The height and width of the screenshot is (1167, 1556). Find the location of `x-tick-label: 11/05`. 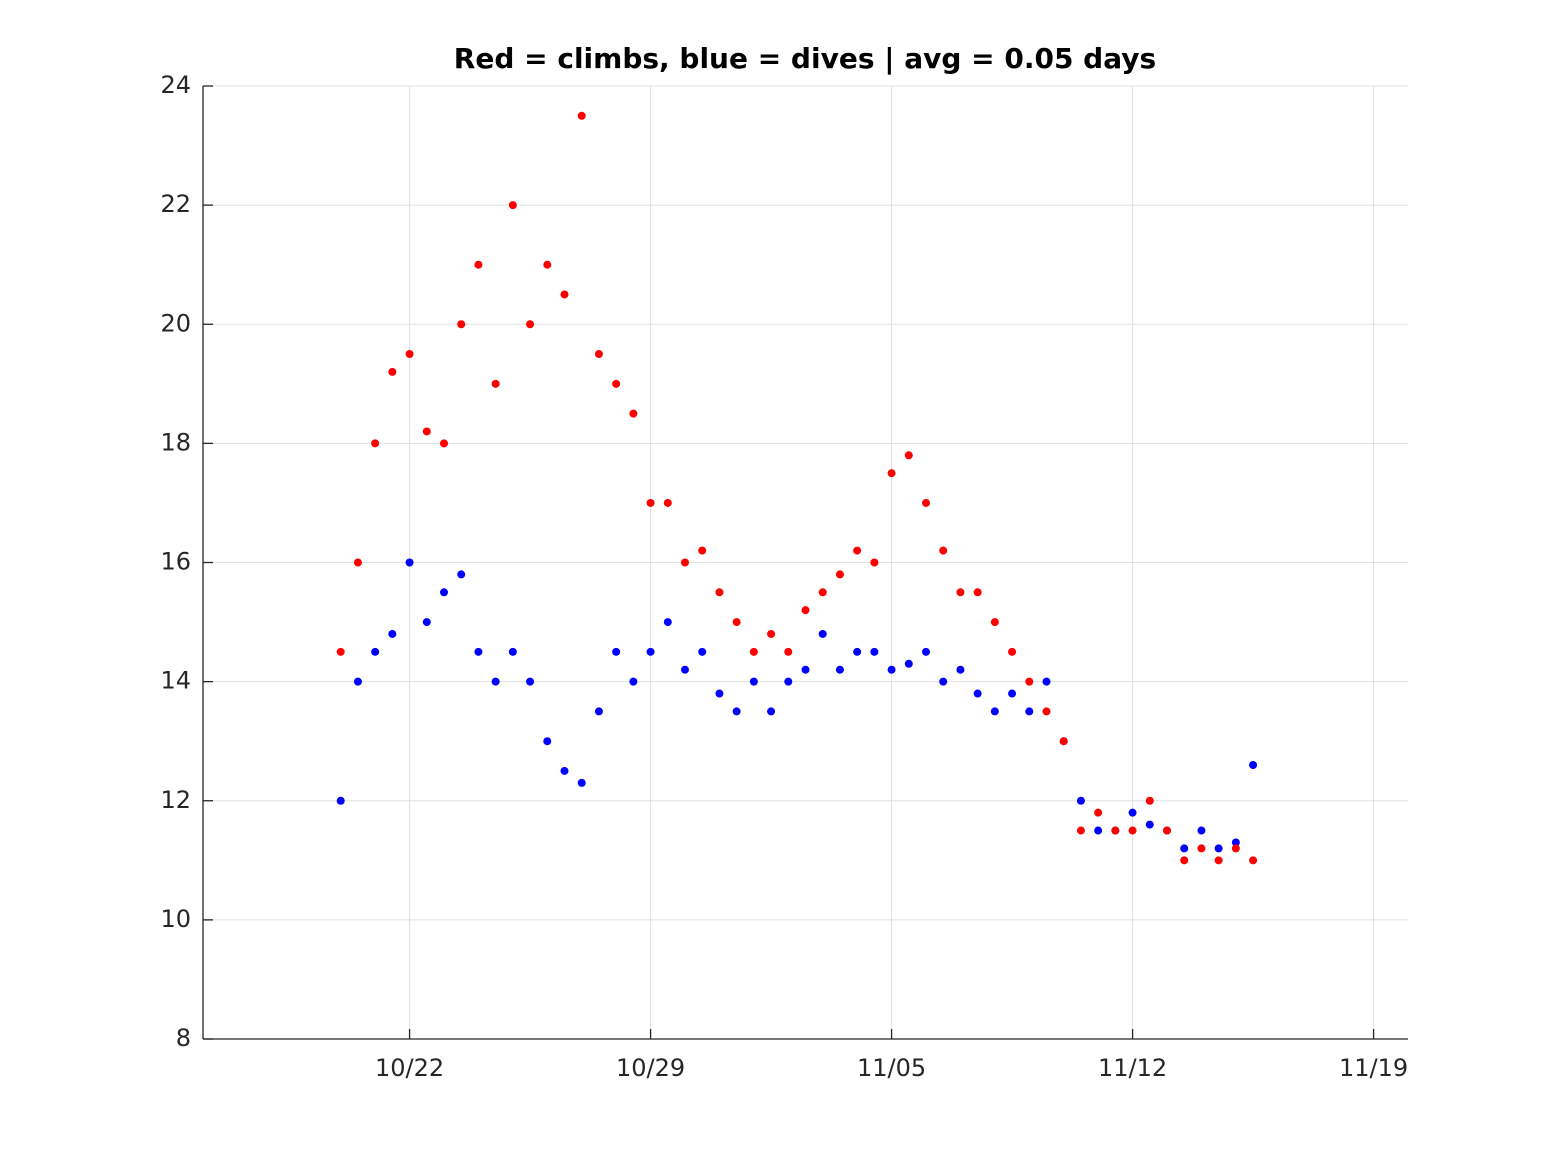

x-tick-label: 11/05 is located at coordinates (891, 1068).